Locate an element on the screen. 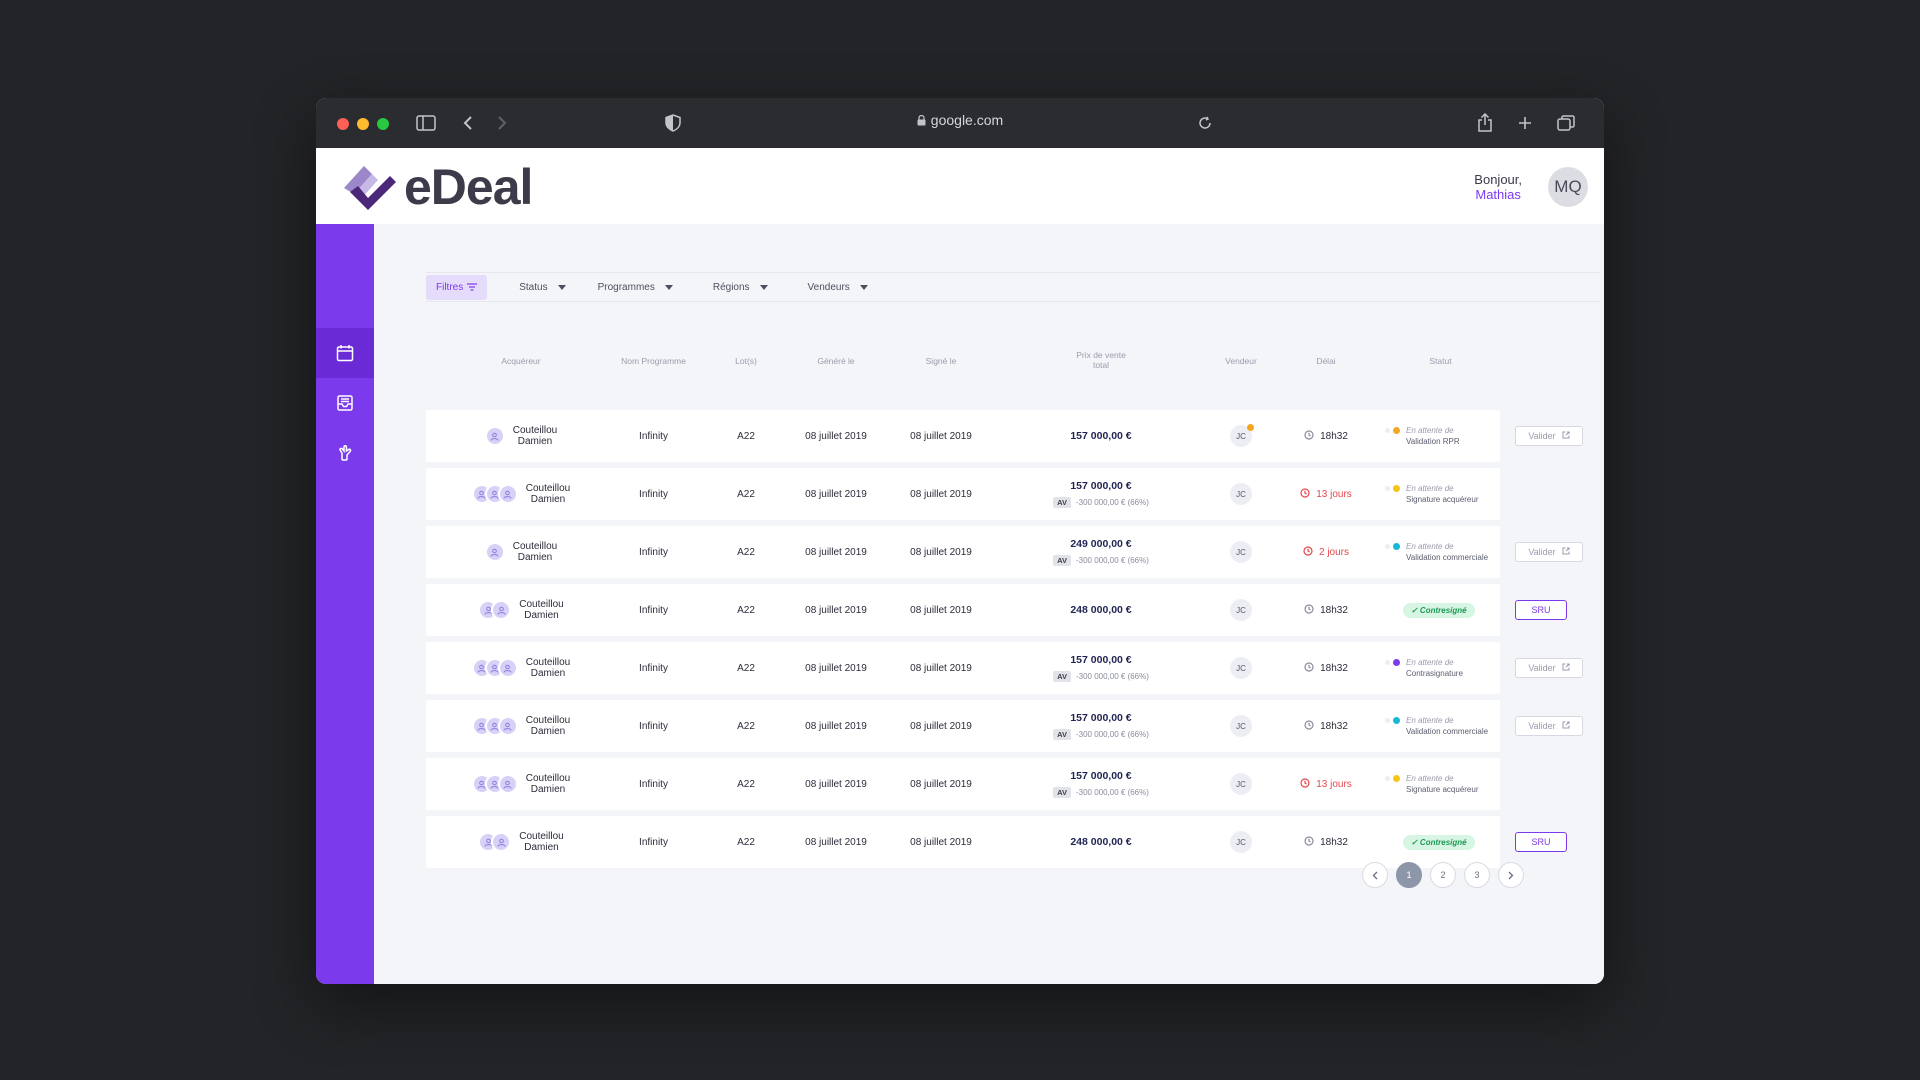  page-2-button: 2 is located at coordinates (1443, 875).